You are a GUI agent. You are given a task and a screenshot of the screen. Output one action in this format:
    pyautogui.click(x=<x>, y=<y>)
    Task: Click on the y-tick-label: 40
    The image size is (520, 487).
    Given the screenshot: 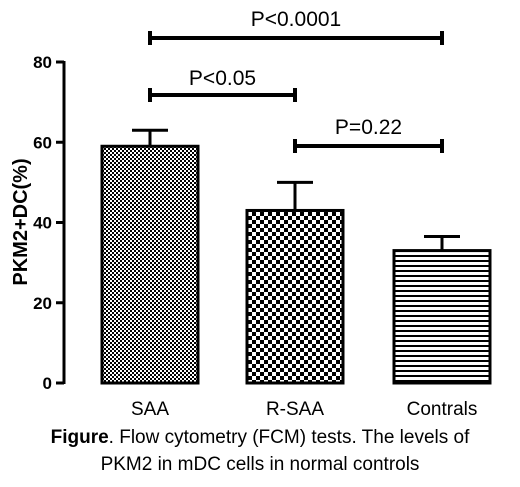 What is the action you would take?
    pyautogui.click(x=42, y=223)
    